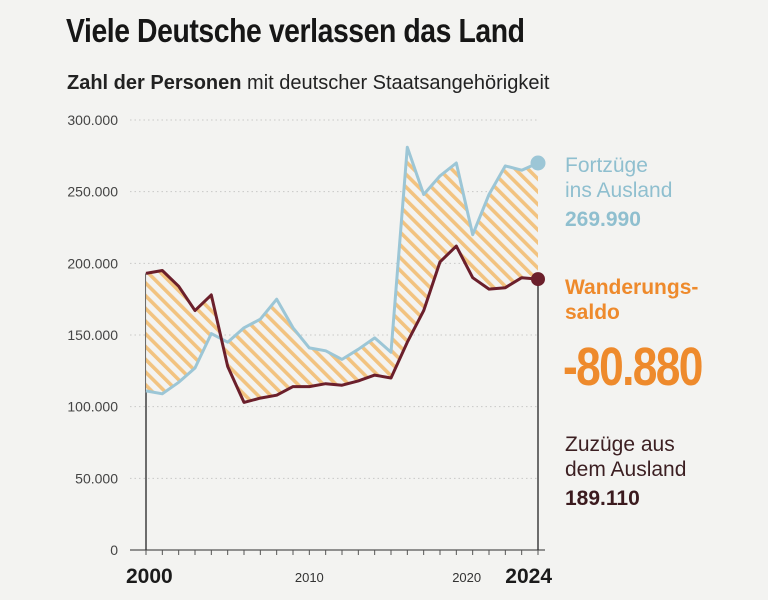 This screenshot has height=600, width=768. I want to click on y-tick-label: 150.000, so click(92, 335).